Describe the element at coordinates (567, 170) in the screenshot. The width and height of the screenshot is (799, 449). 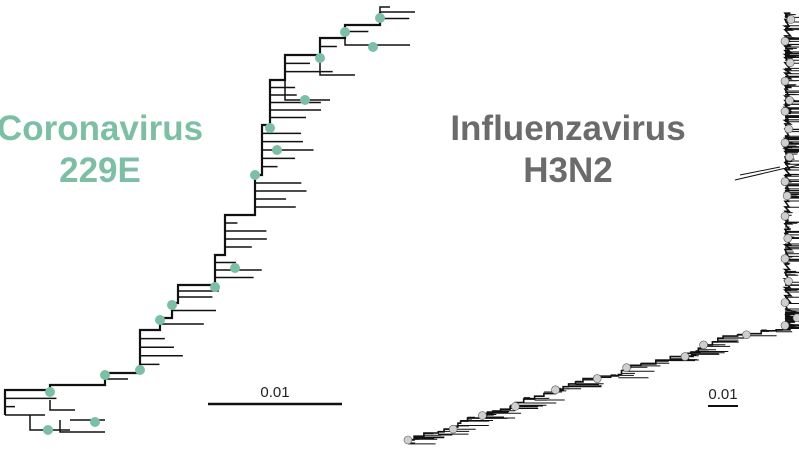
I see `panel-subtitle: H3N2` at that location.